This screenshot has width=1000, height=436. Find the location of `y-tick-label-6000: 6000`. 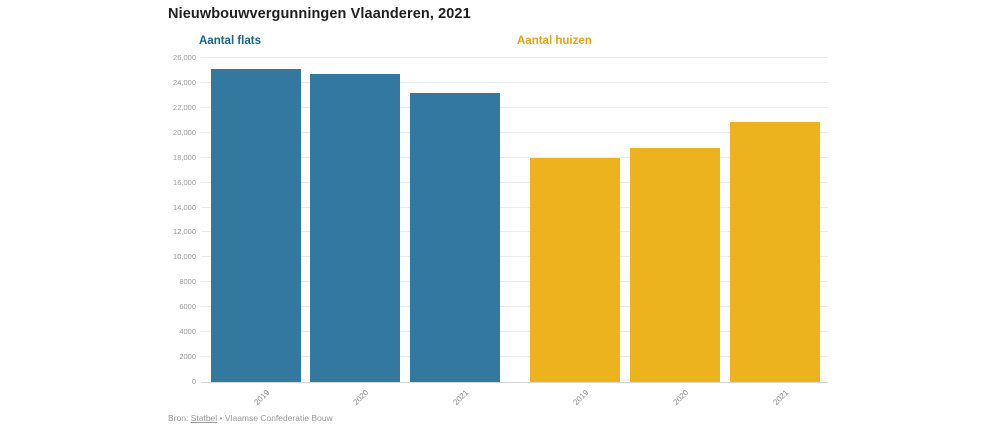

y-tick-label-6000: 6000 is located at coordinates (187, 307).